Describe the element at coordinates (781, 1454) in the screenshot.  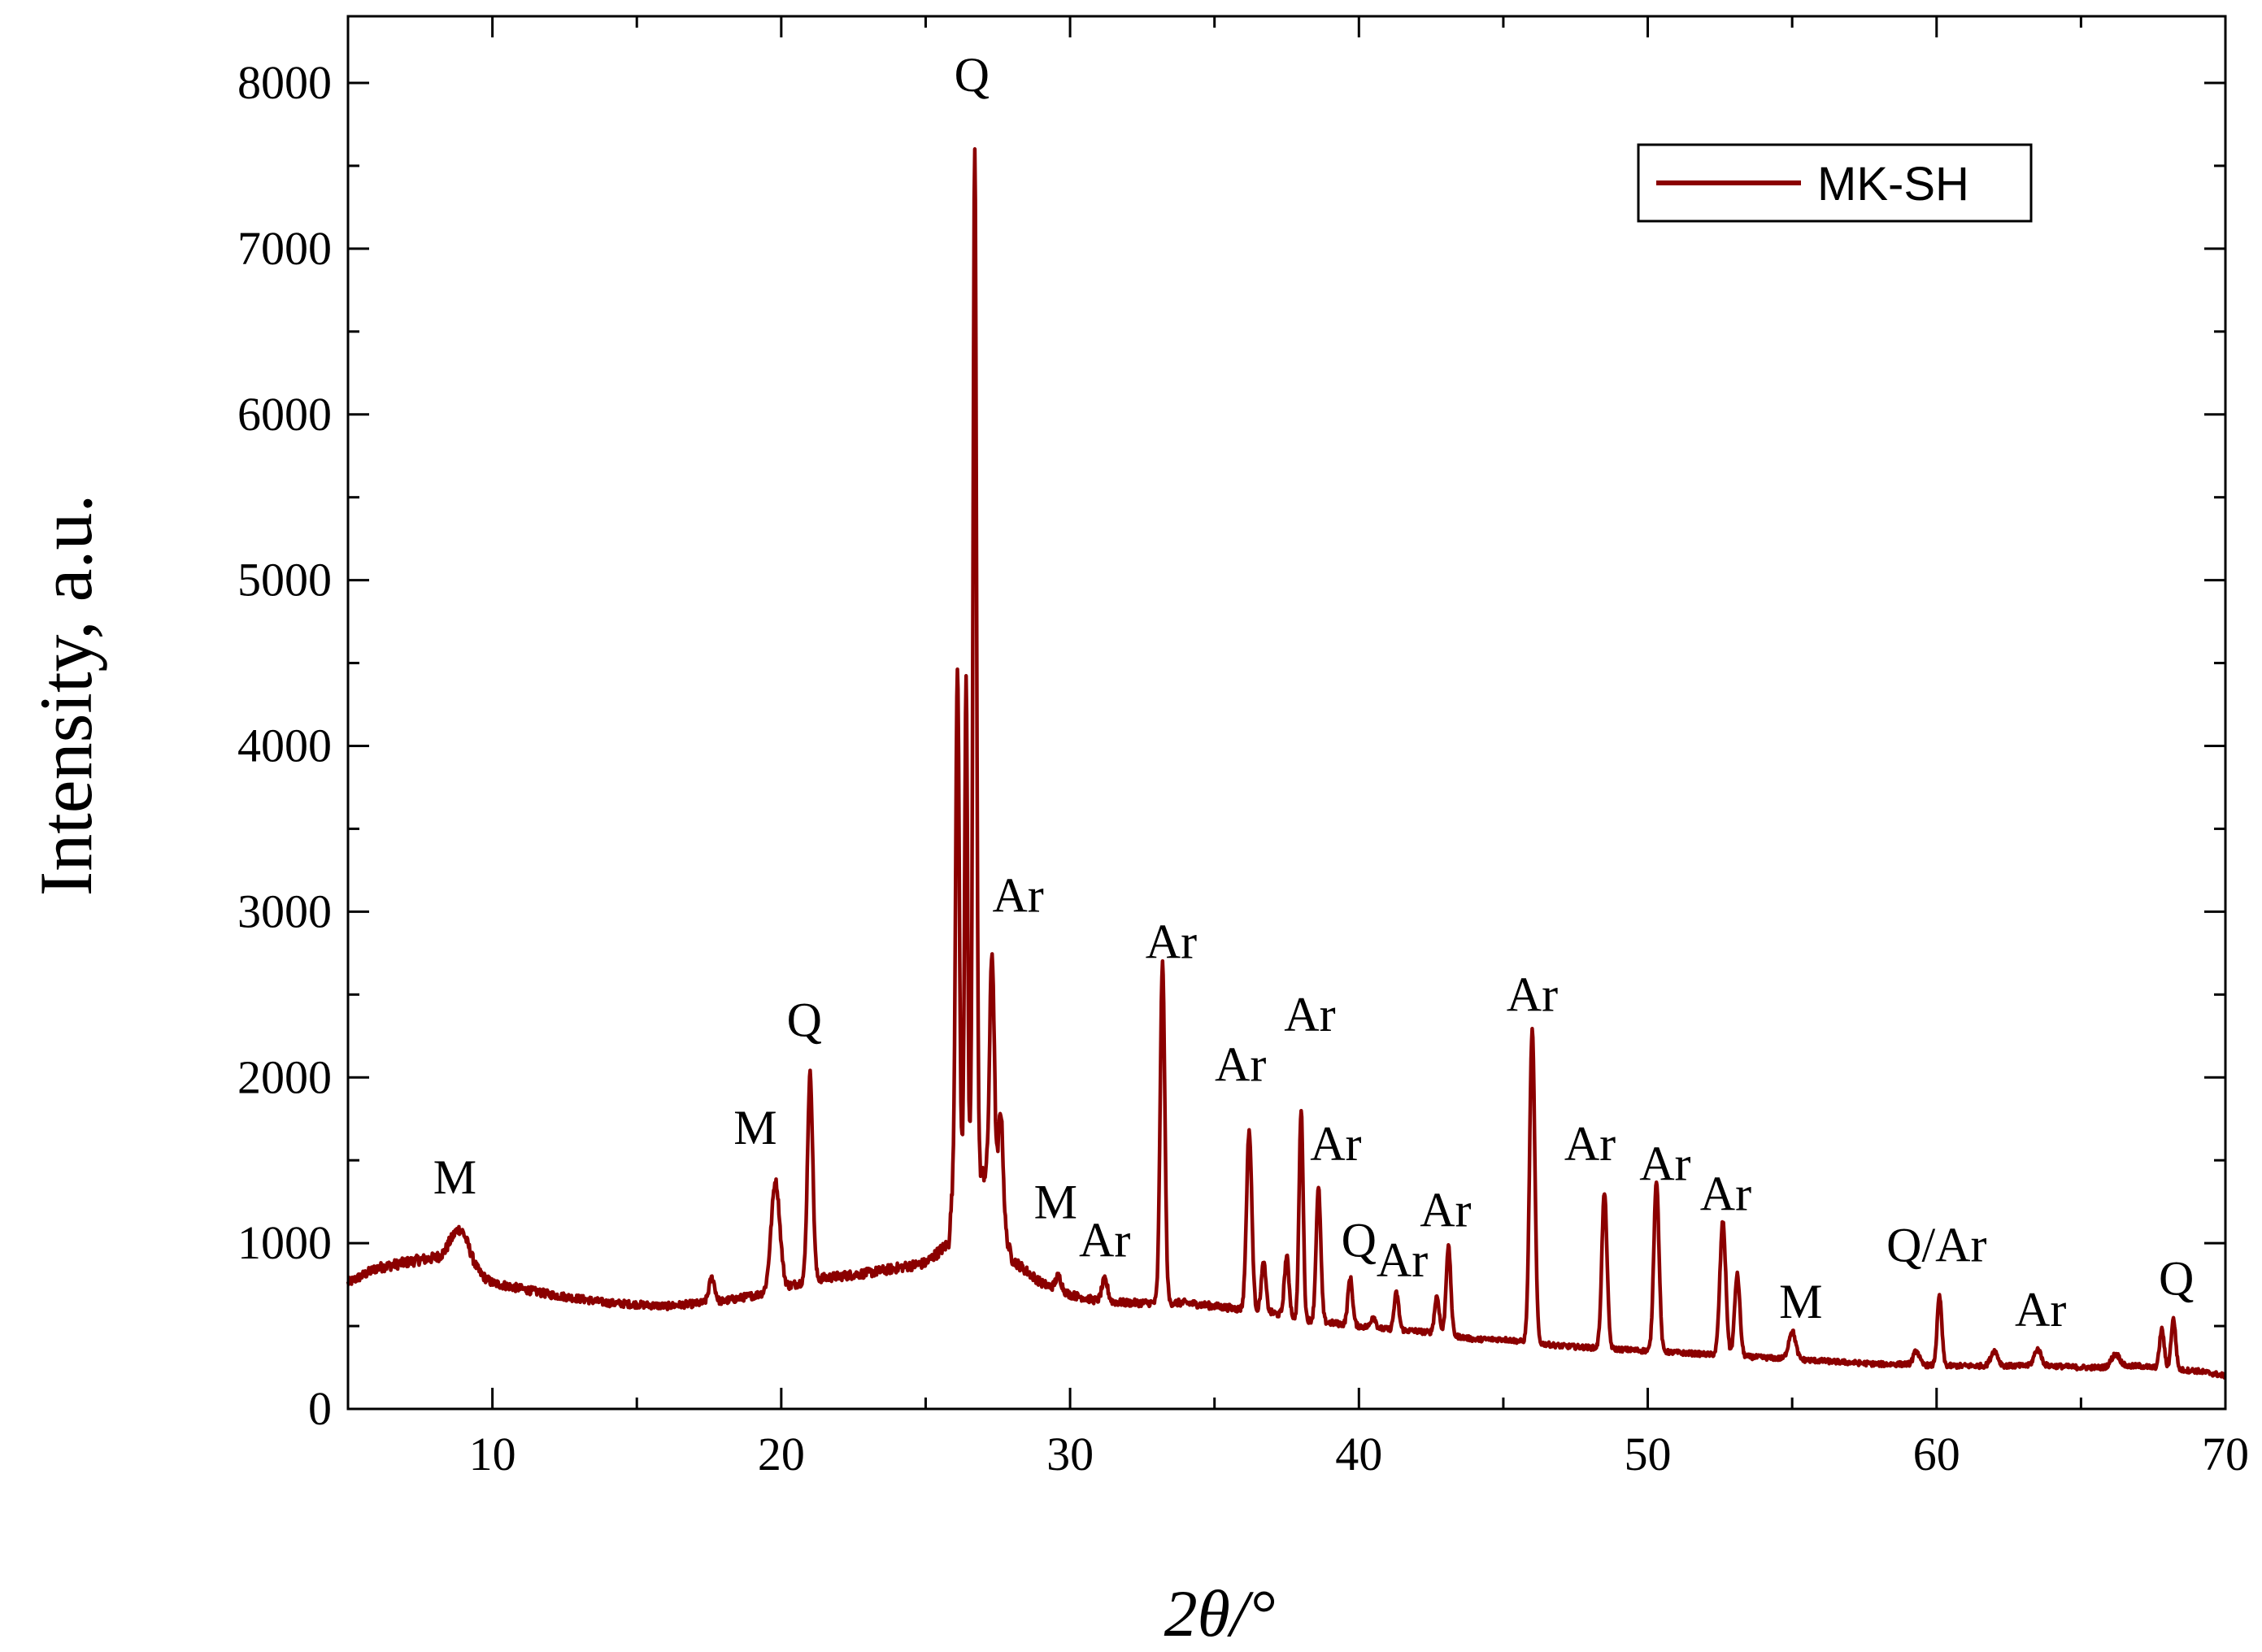
I see `x-tick-label: 20` at that location.